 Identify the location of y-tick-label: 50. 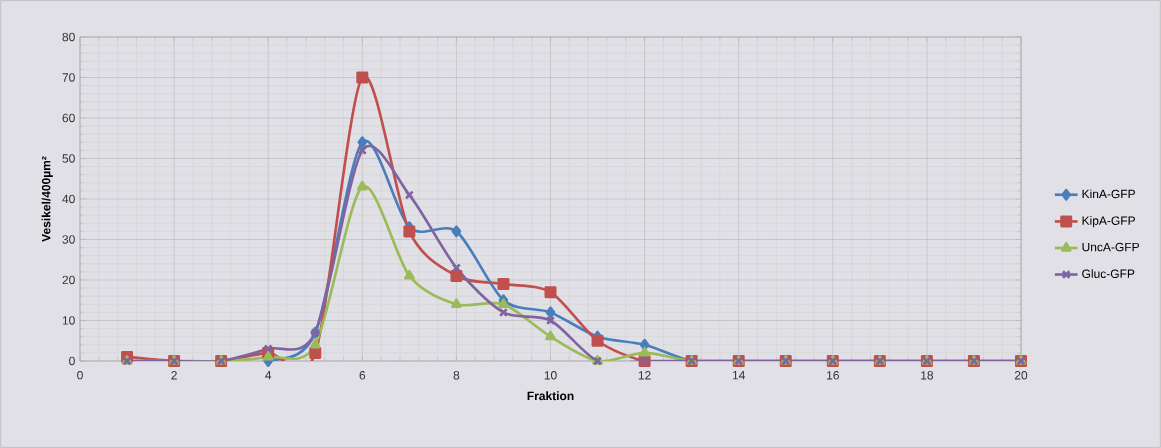
(68, 158).